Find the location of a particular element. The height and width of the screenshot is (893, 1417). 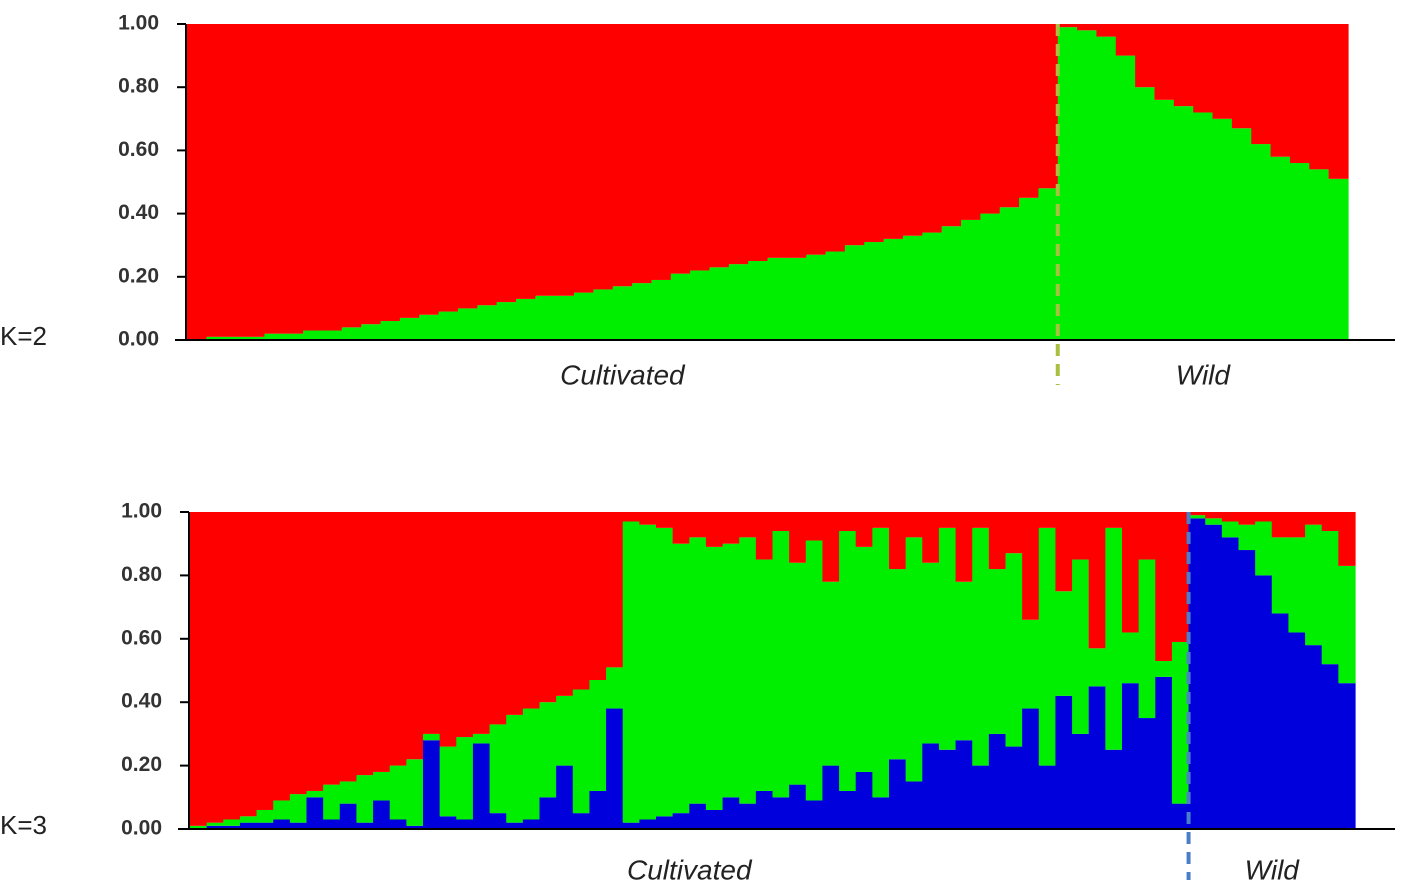

y-tick-label: 0.20 is located at coordinates (141, 764).